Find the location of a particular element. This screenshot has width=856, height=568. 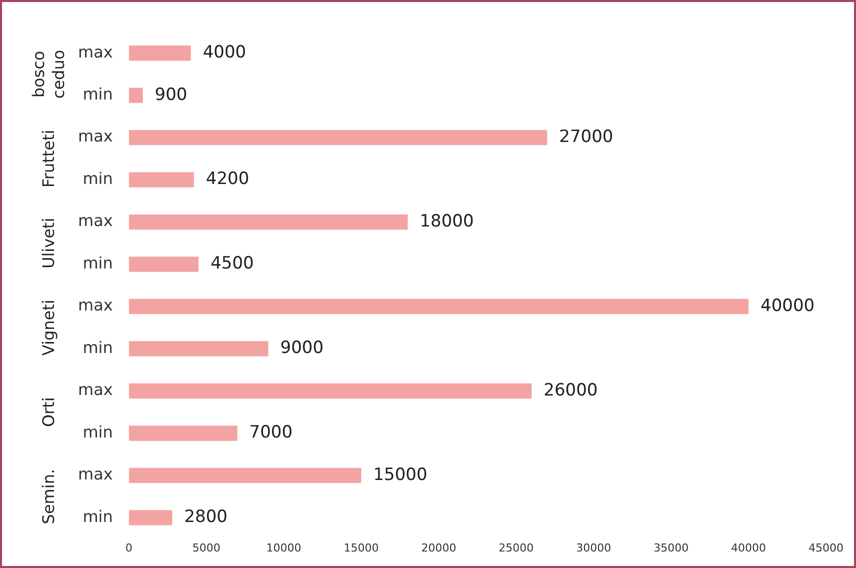

data-label: 9000 is located at coordinates (302, 348).